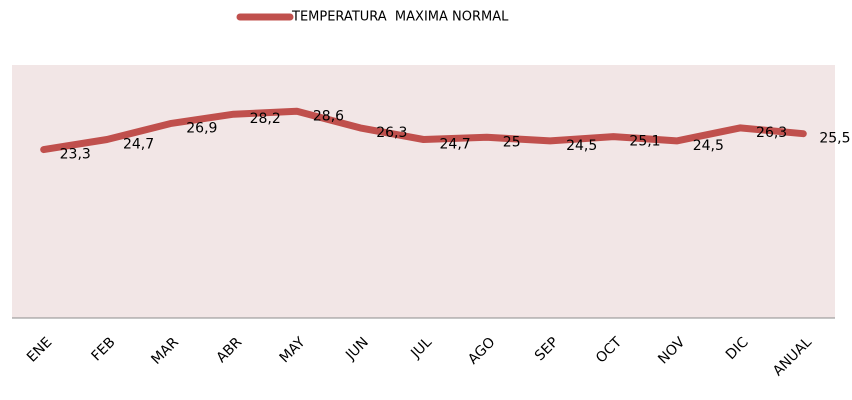  What do you see at coordinates (423, 130) in the screenshot?
I see `series-line` at bounding box center [423, 130].